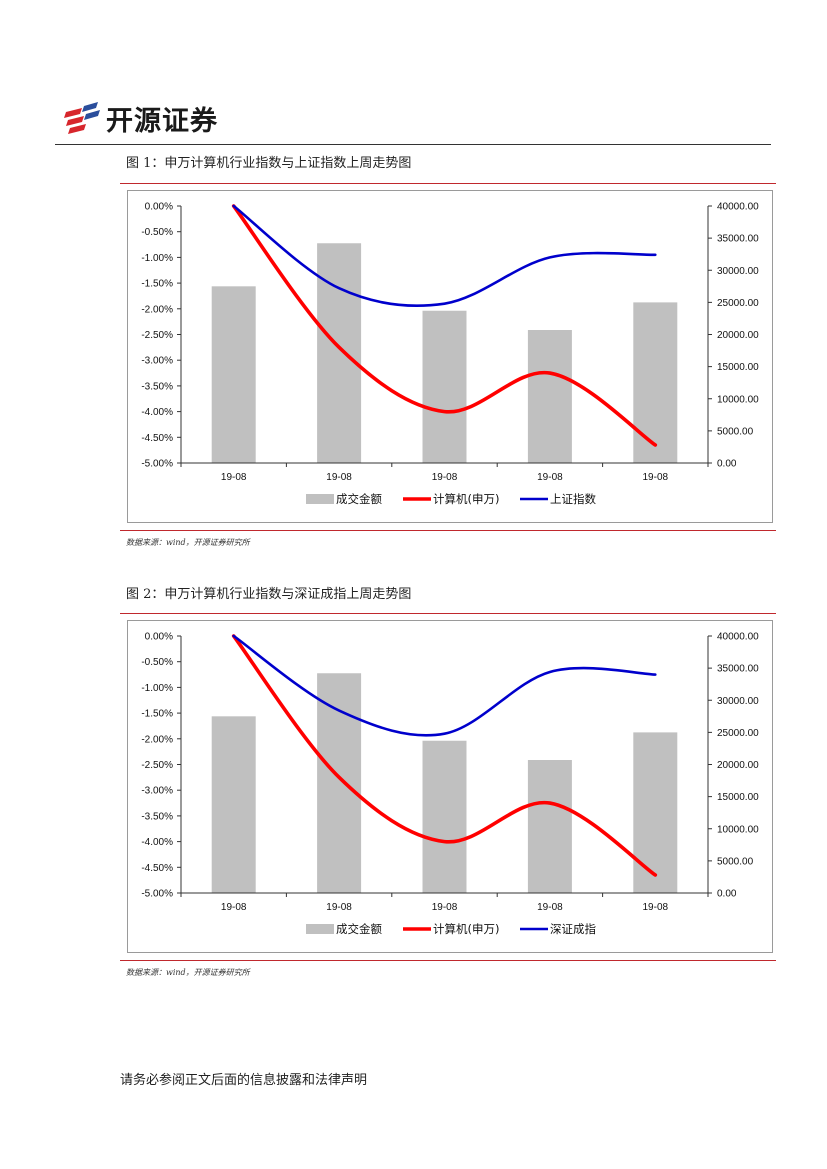  What do you see at coordinates (448, 960) in the screenshot?
I see `figure-2-bottom-rule` at bounding box center [448, 960].